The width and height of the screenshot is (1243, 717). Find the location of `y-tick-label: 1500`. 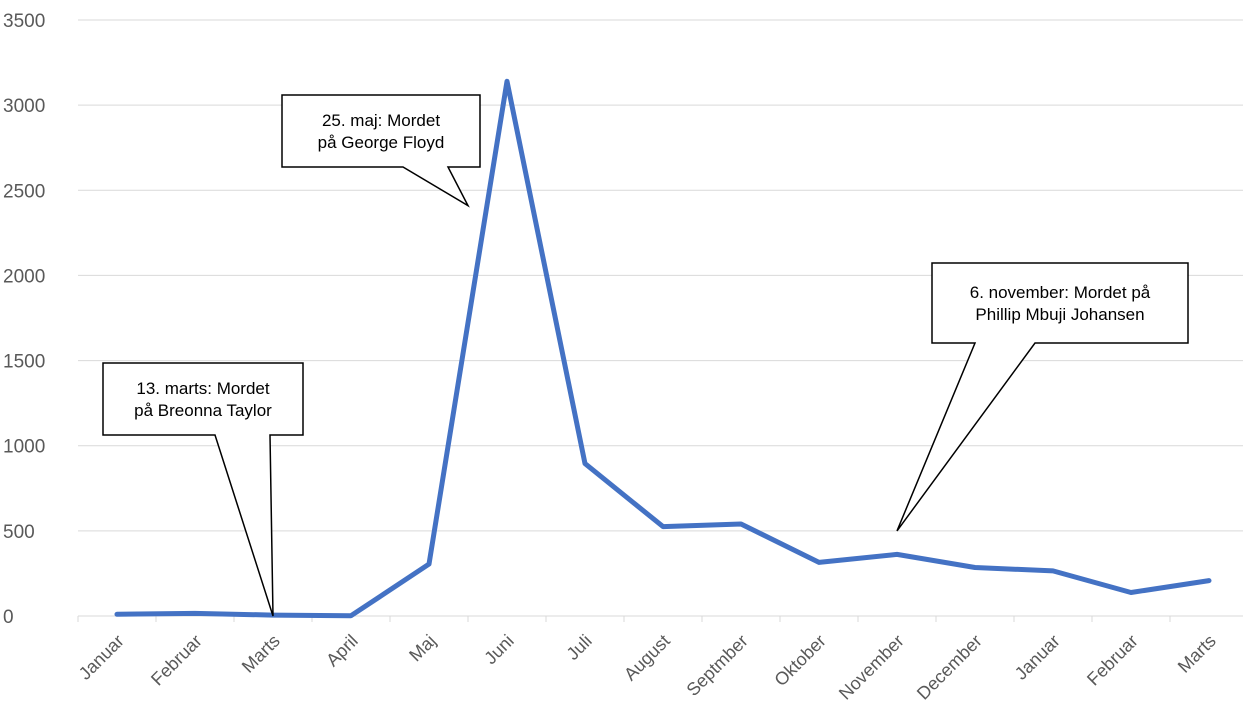

y-tick-label: 1500 is located at coordinates (24, 362).